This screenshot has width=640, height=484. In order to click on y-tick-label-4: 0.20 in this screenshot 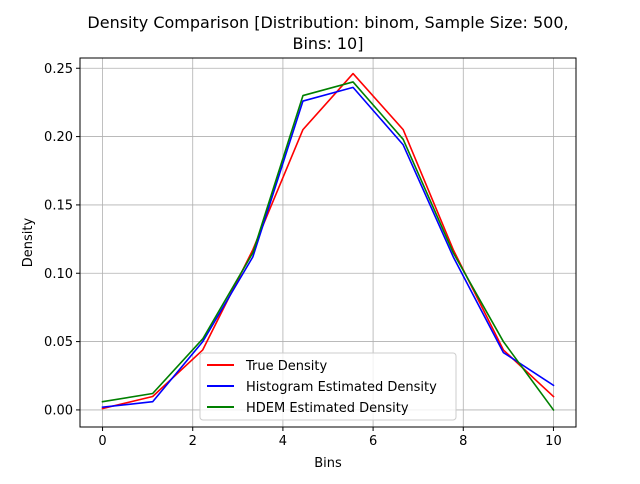, I will do `click(58, 137)`.